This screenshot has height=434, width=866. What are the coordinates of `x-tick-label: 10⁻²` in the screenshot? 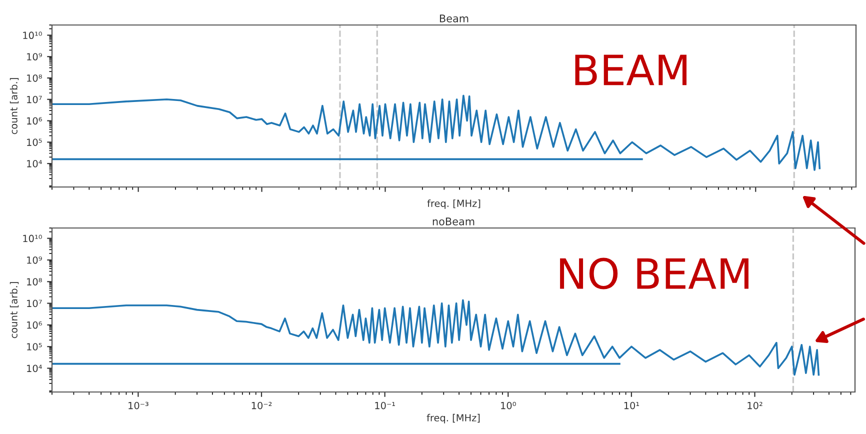 It's located at (262, 406).